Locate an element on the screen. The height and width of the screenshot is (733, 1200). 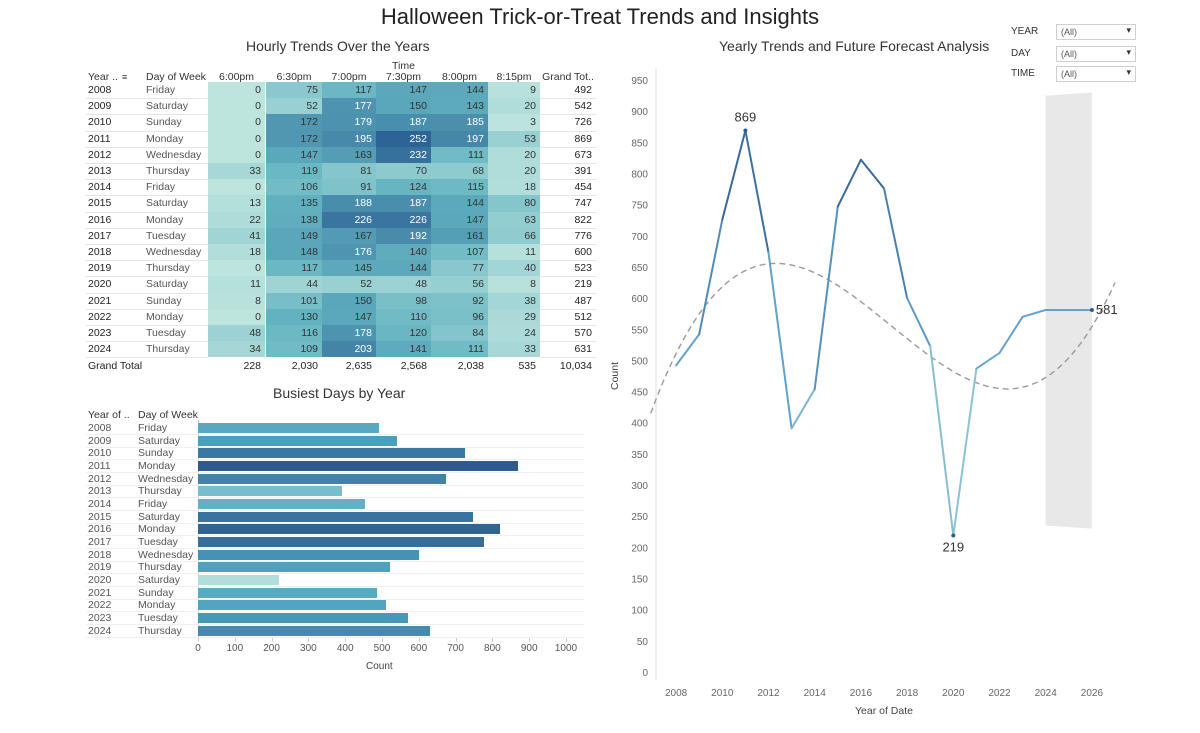
annotation-label: 581 is located at coordinates (1107, 309).